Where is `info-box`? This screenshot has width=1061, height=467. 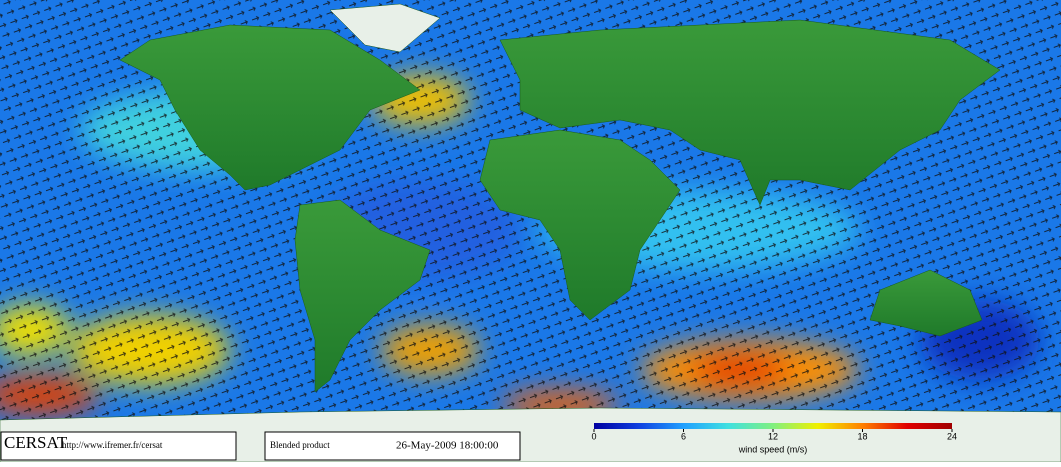 info-box is located at coordinates (392, 446).